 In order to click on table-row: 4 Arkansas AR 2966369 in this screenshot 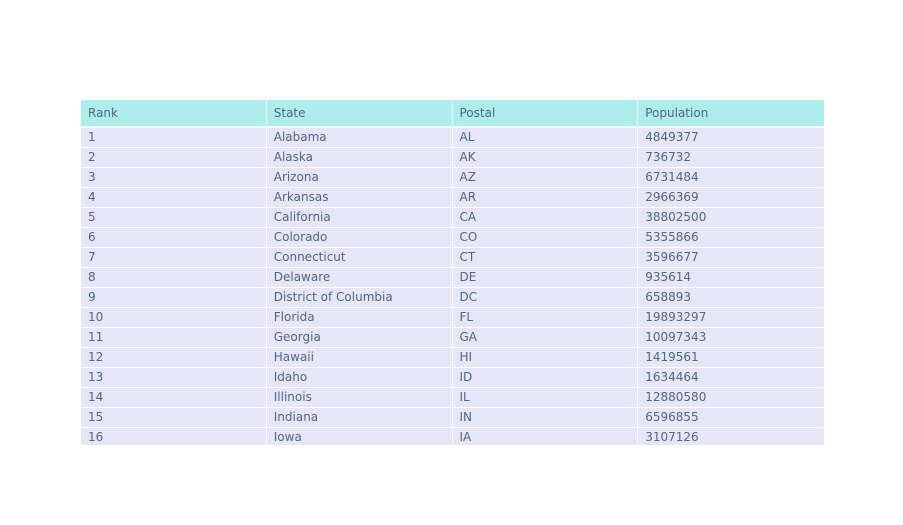, I will do `click(452, 198)`.